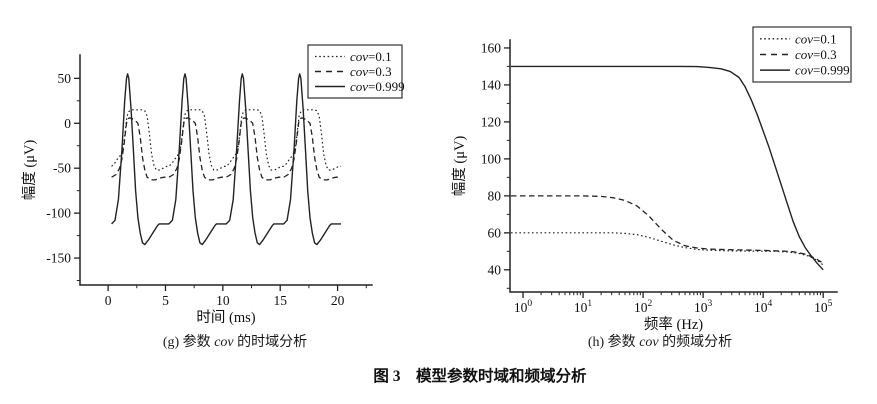  What do you see at coordinates (703, 307) in the screenshot?
I see `x-tick-label: 10³` at bounding box center [703, 307].